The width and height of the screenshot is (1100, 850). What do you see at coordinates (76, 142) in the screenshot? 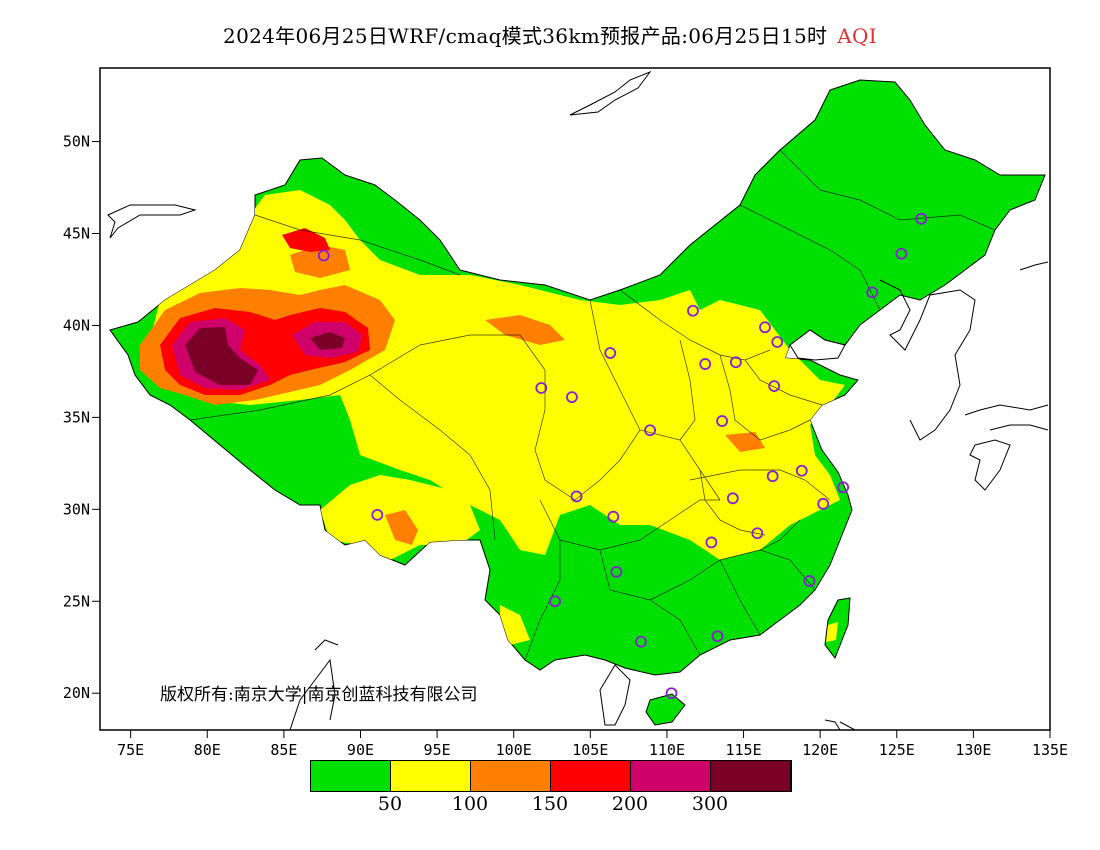
I see `lat-tick-label: 50N` at bounding box center [76, 142].